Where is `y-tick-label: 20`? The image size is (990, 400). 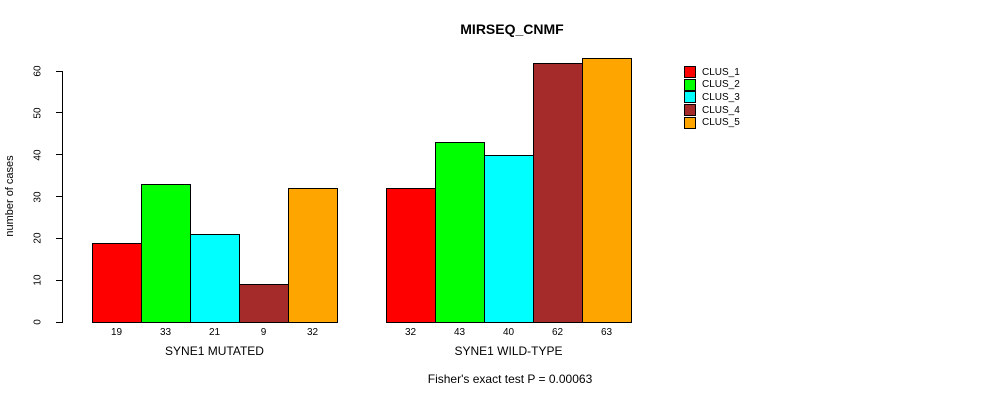
y-tick-label: 20 is located at coordinates (38, 238).